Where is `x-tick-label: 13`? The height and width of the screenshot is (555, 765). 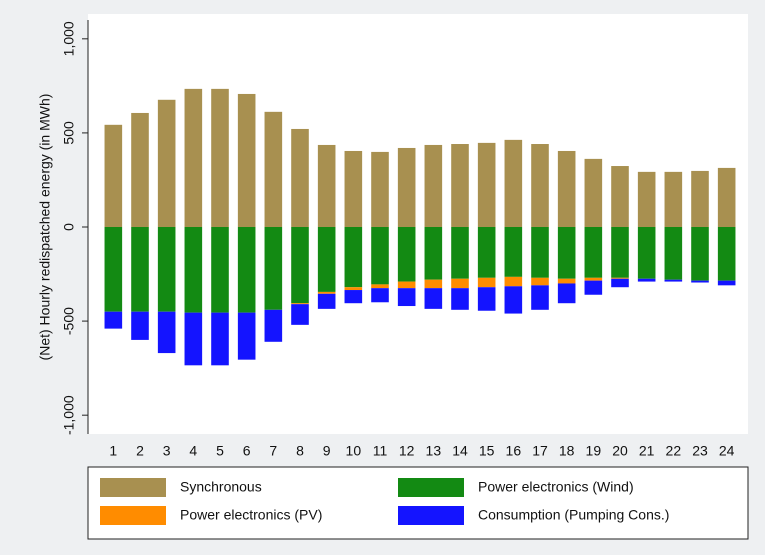
x-tick-label: 13 is located at coordinates (434, 451).